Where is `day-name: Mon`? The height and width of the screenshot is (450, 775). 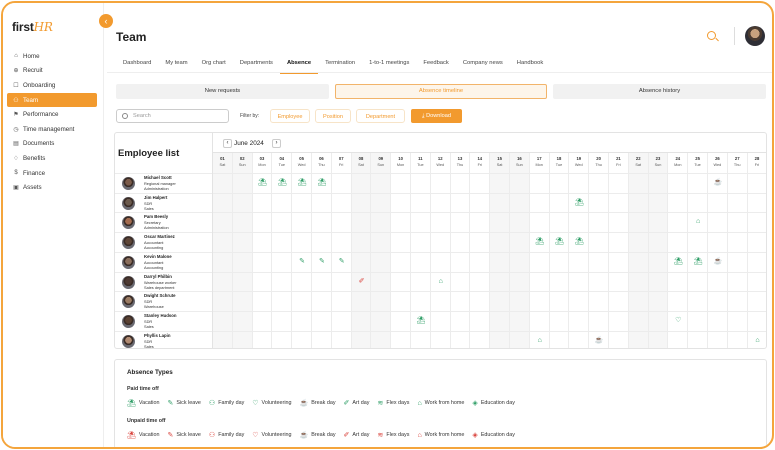 day-name: Mon is located at coordinates (262, 165).